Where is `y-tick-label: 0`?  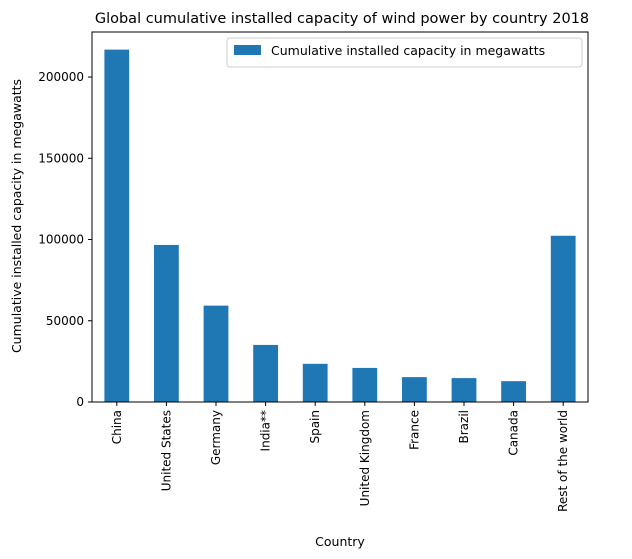 y-tick-label: 0 is located at coordinates (80, 402).